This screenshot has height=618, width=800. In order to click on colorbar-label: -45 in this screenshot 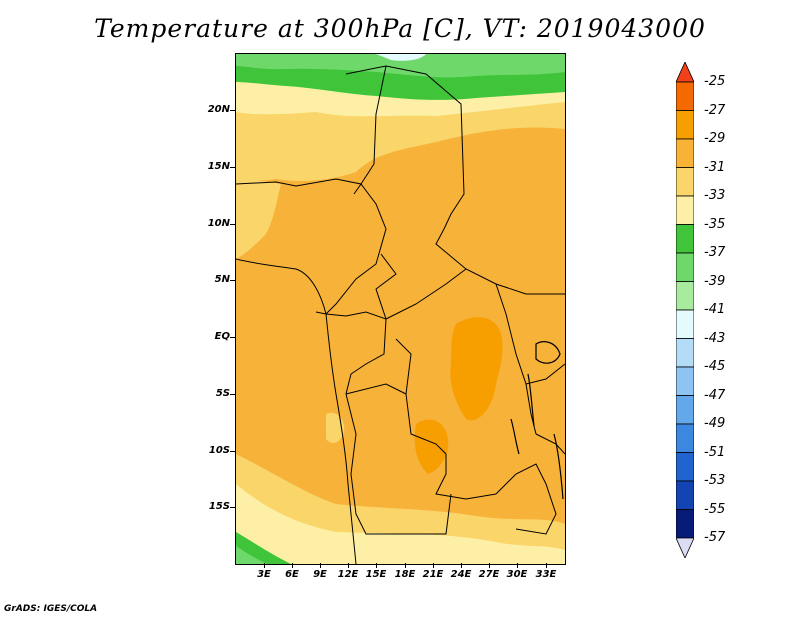, I will do `click(715, 366)`.